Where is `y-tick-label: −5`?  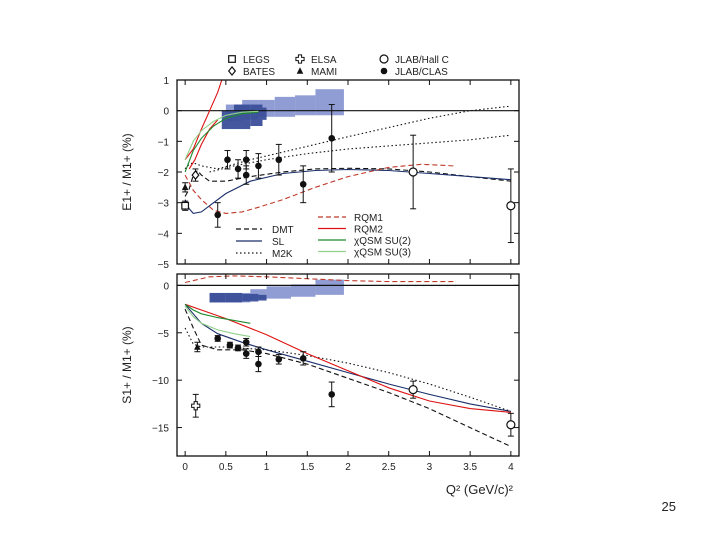 y-tick-label: −5 is located at coordinates (164, 334).